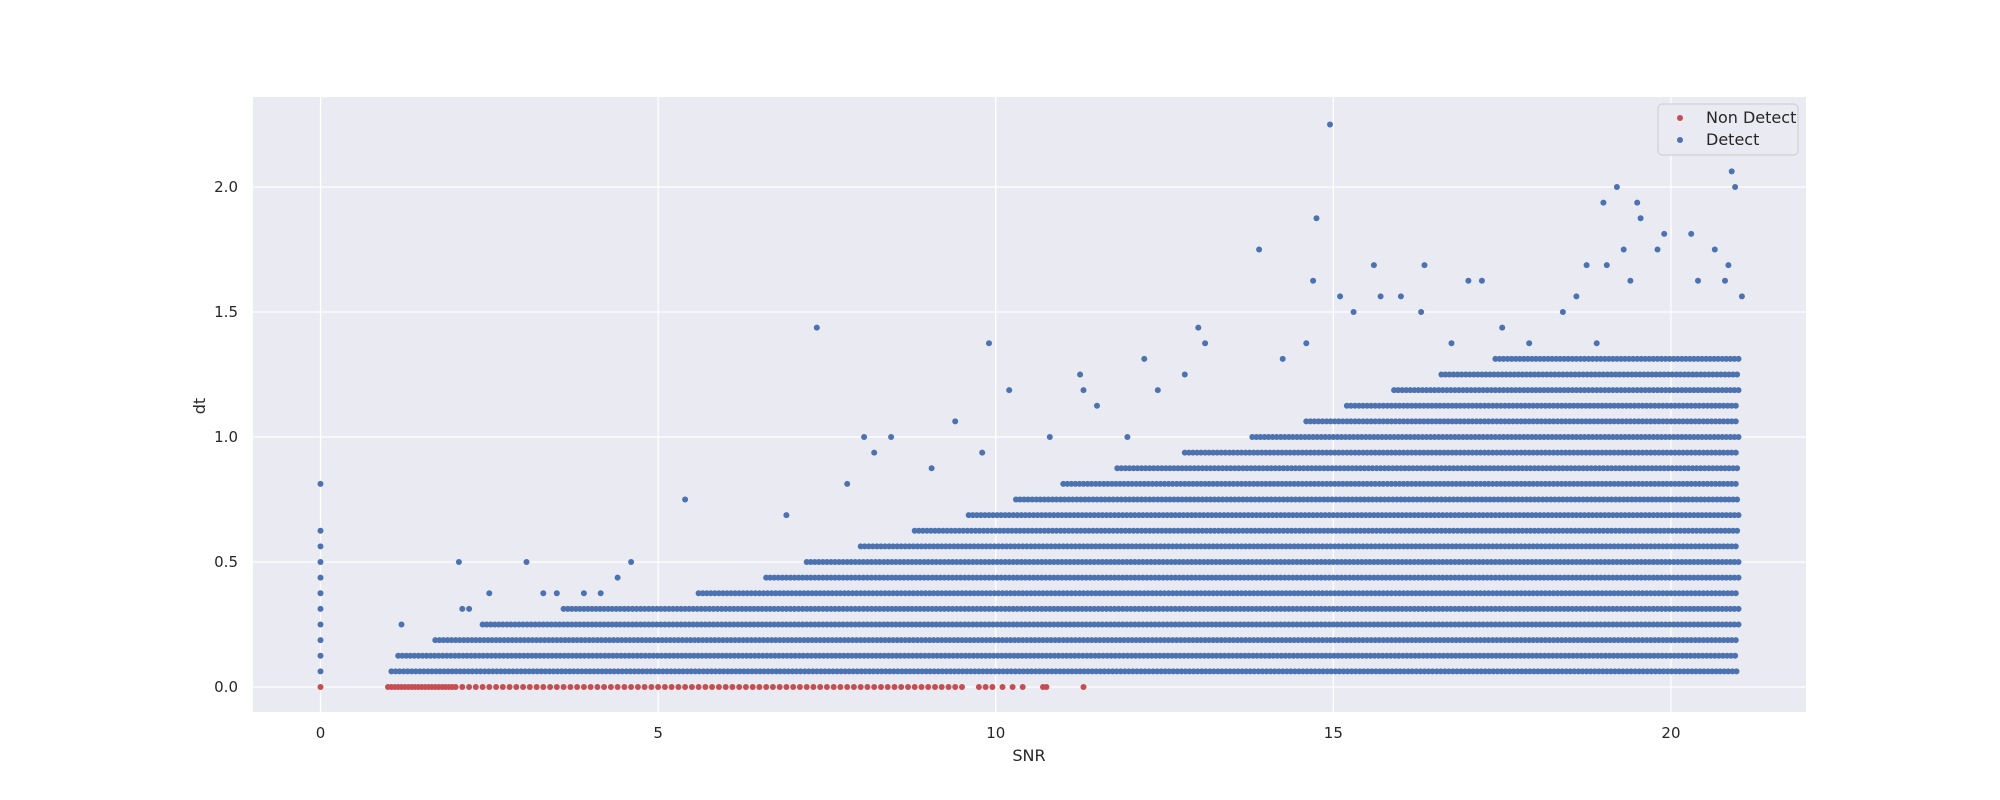 Image resolution: width=2000 pixels, height=800 pixels. I want to click on legend-label-non-detect: Non Detect, so click(1751, 117).